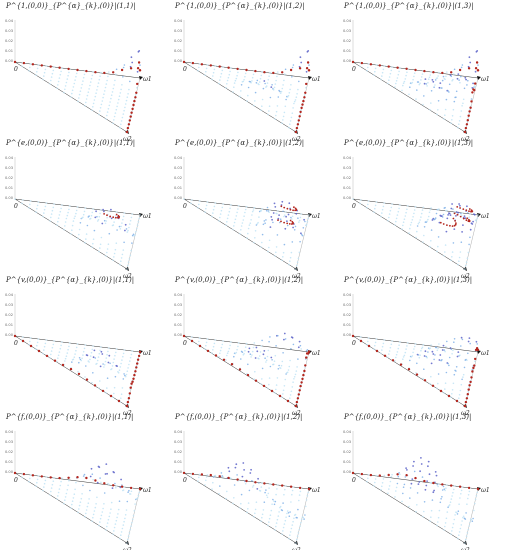 The width and height of the screenshot is (507, 550). Describe the element at coordinates (9, 295) in the screenshot. I see `y-tick-label: 0.04` at that location.